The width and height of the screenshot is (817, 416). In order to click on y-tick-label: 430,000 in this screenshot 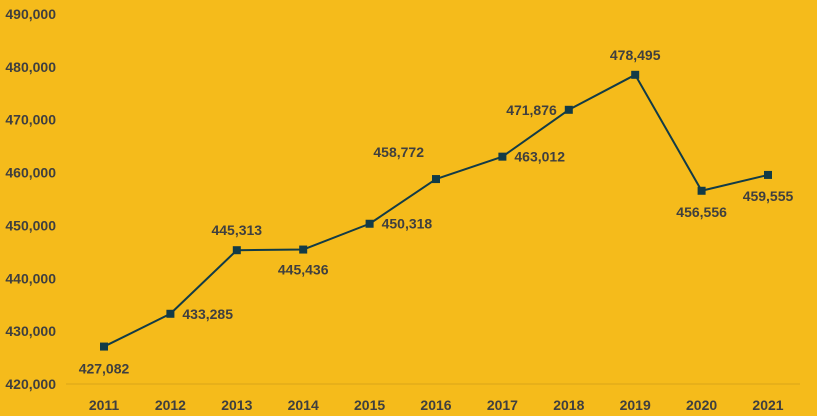, I will do `click(30, 331)`.